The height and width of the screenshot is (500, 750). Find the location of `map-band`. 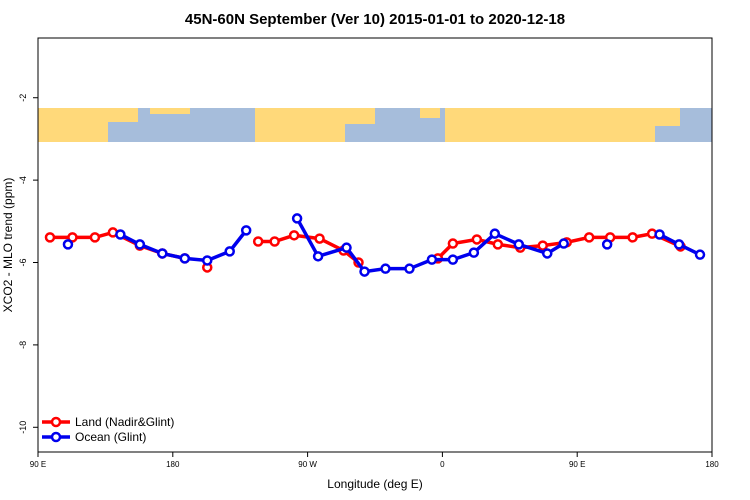

map-band is located at coordinates (375, 125).